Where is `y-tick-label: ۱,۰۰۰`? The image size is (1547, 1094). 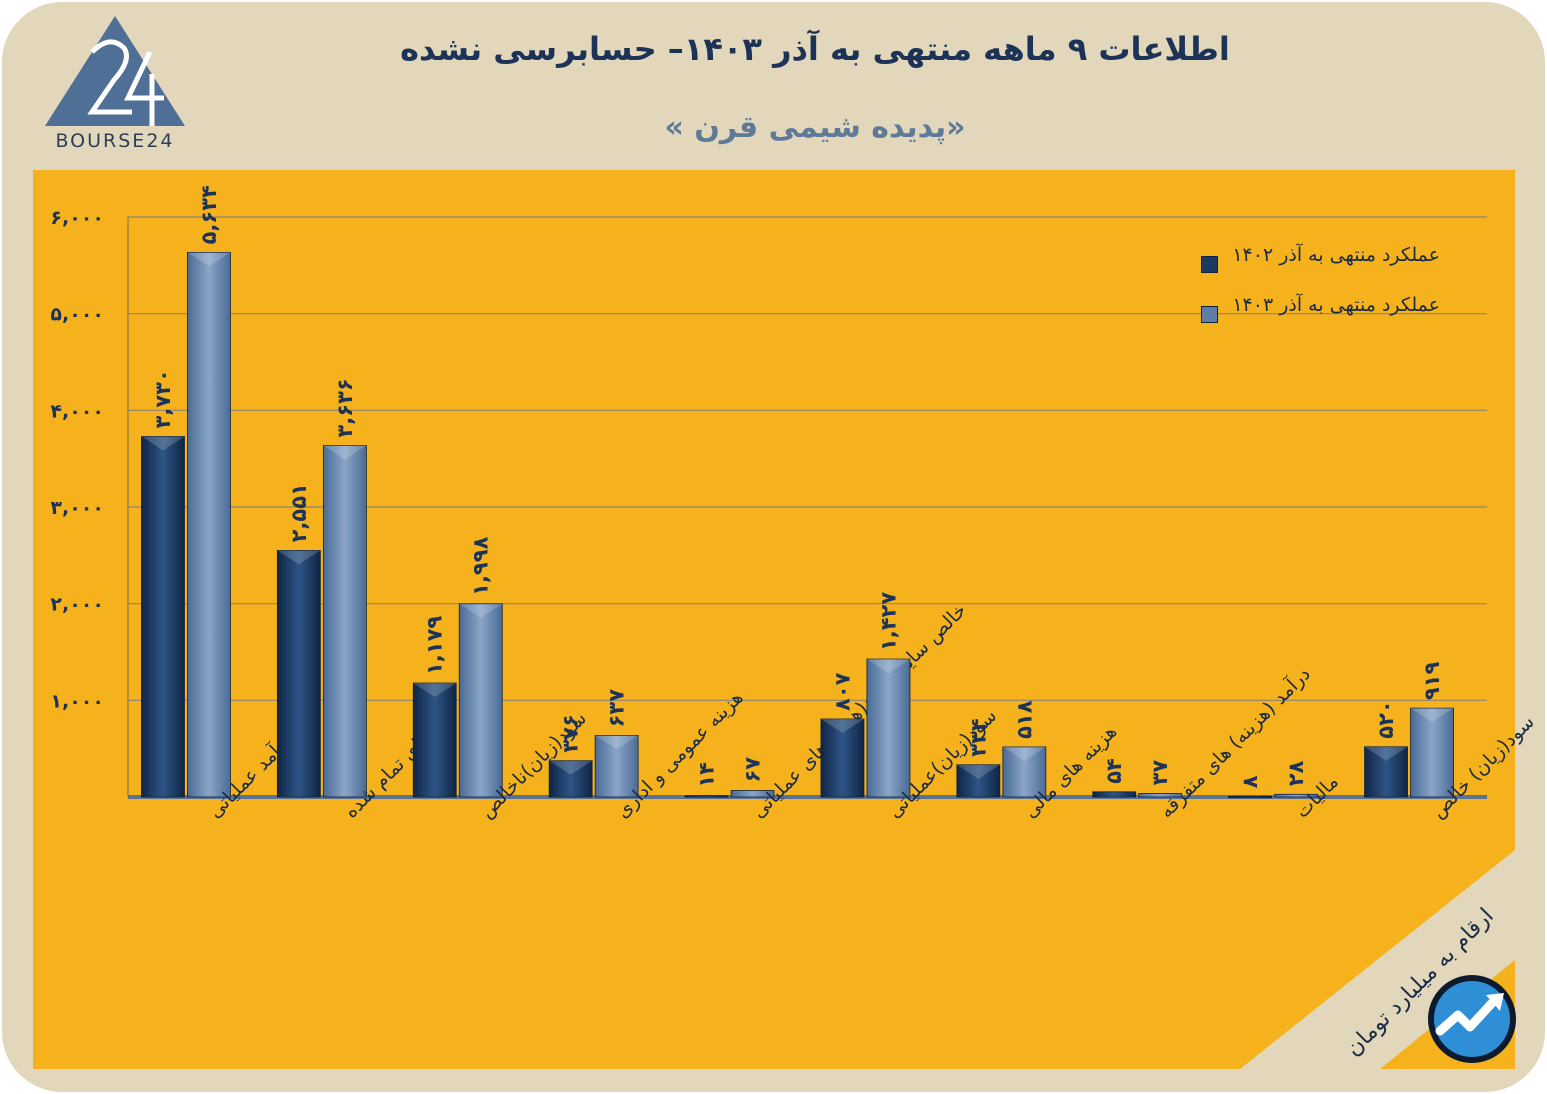
y-tick-label: ۱,۰۰۰ is located at coordinates (77, 701).